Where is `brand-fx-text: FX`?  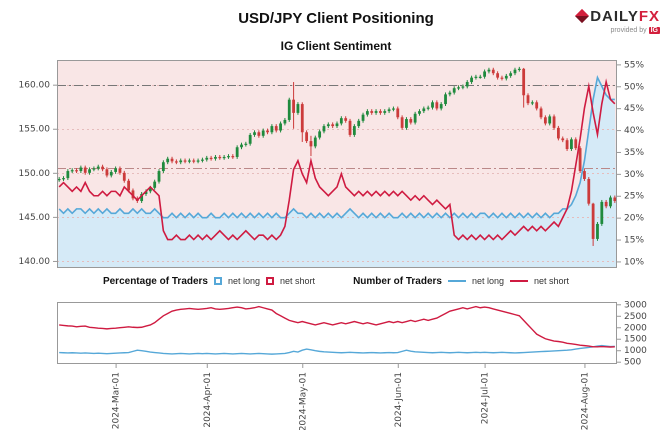 brand-fx-text: FX is located at coordinates (649, 16).